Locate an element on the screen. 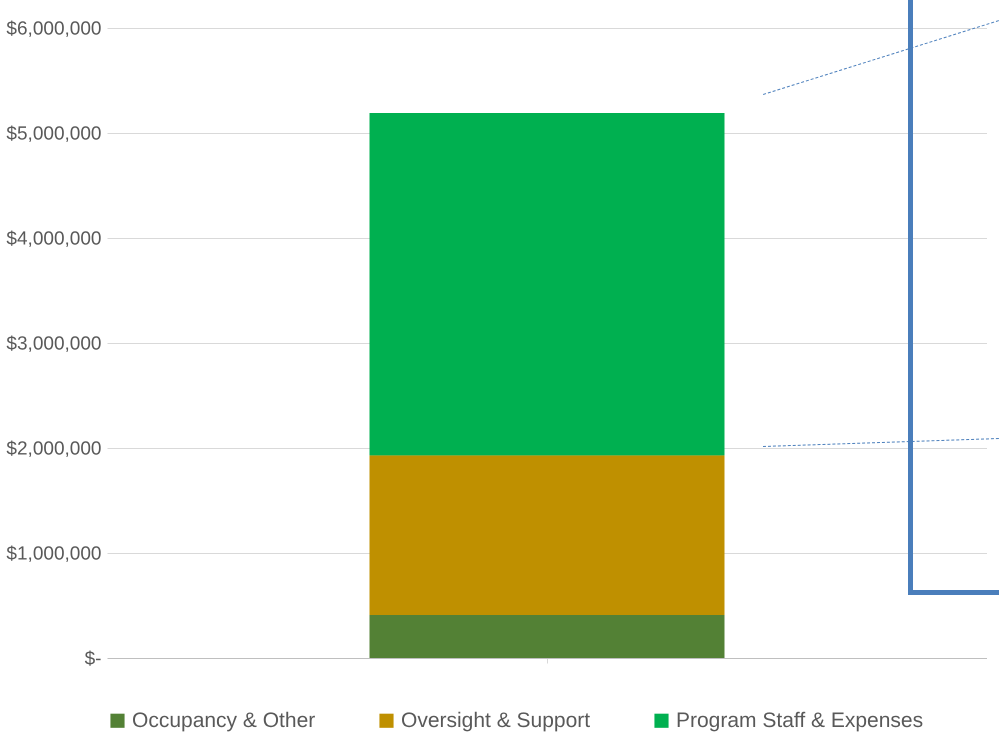 This screenshot has width=999, height=754. y-tick-label: $4,000,000 is located at coordinates (54, 239).